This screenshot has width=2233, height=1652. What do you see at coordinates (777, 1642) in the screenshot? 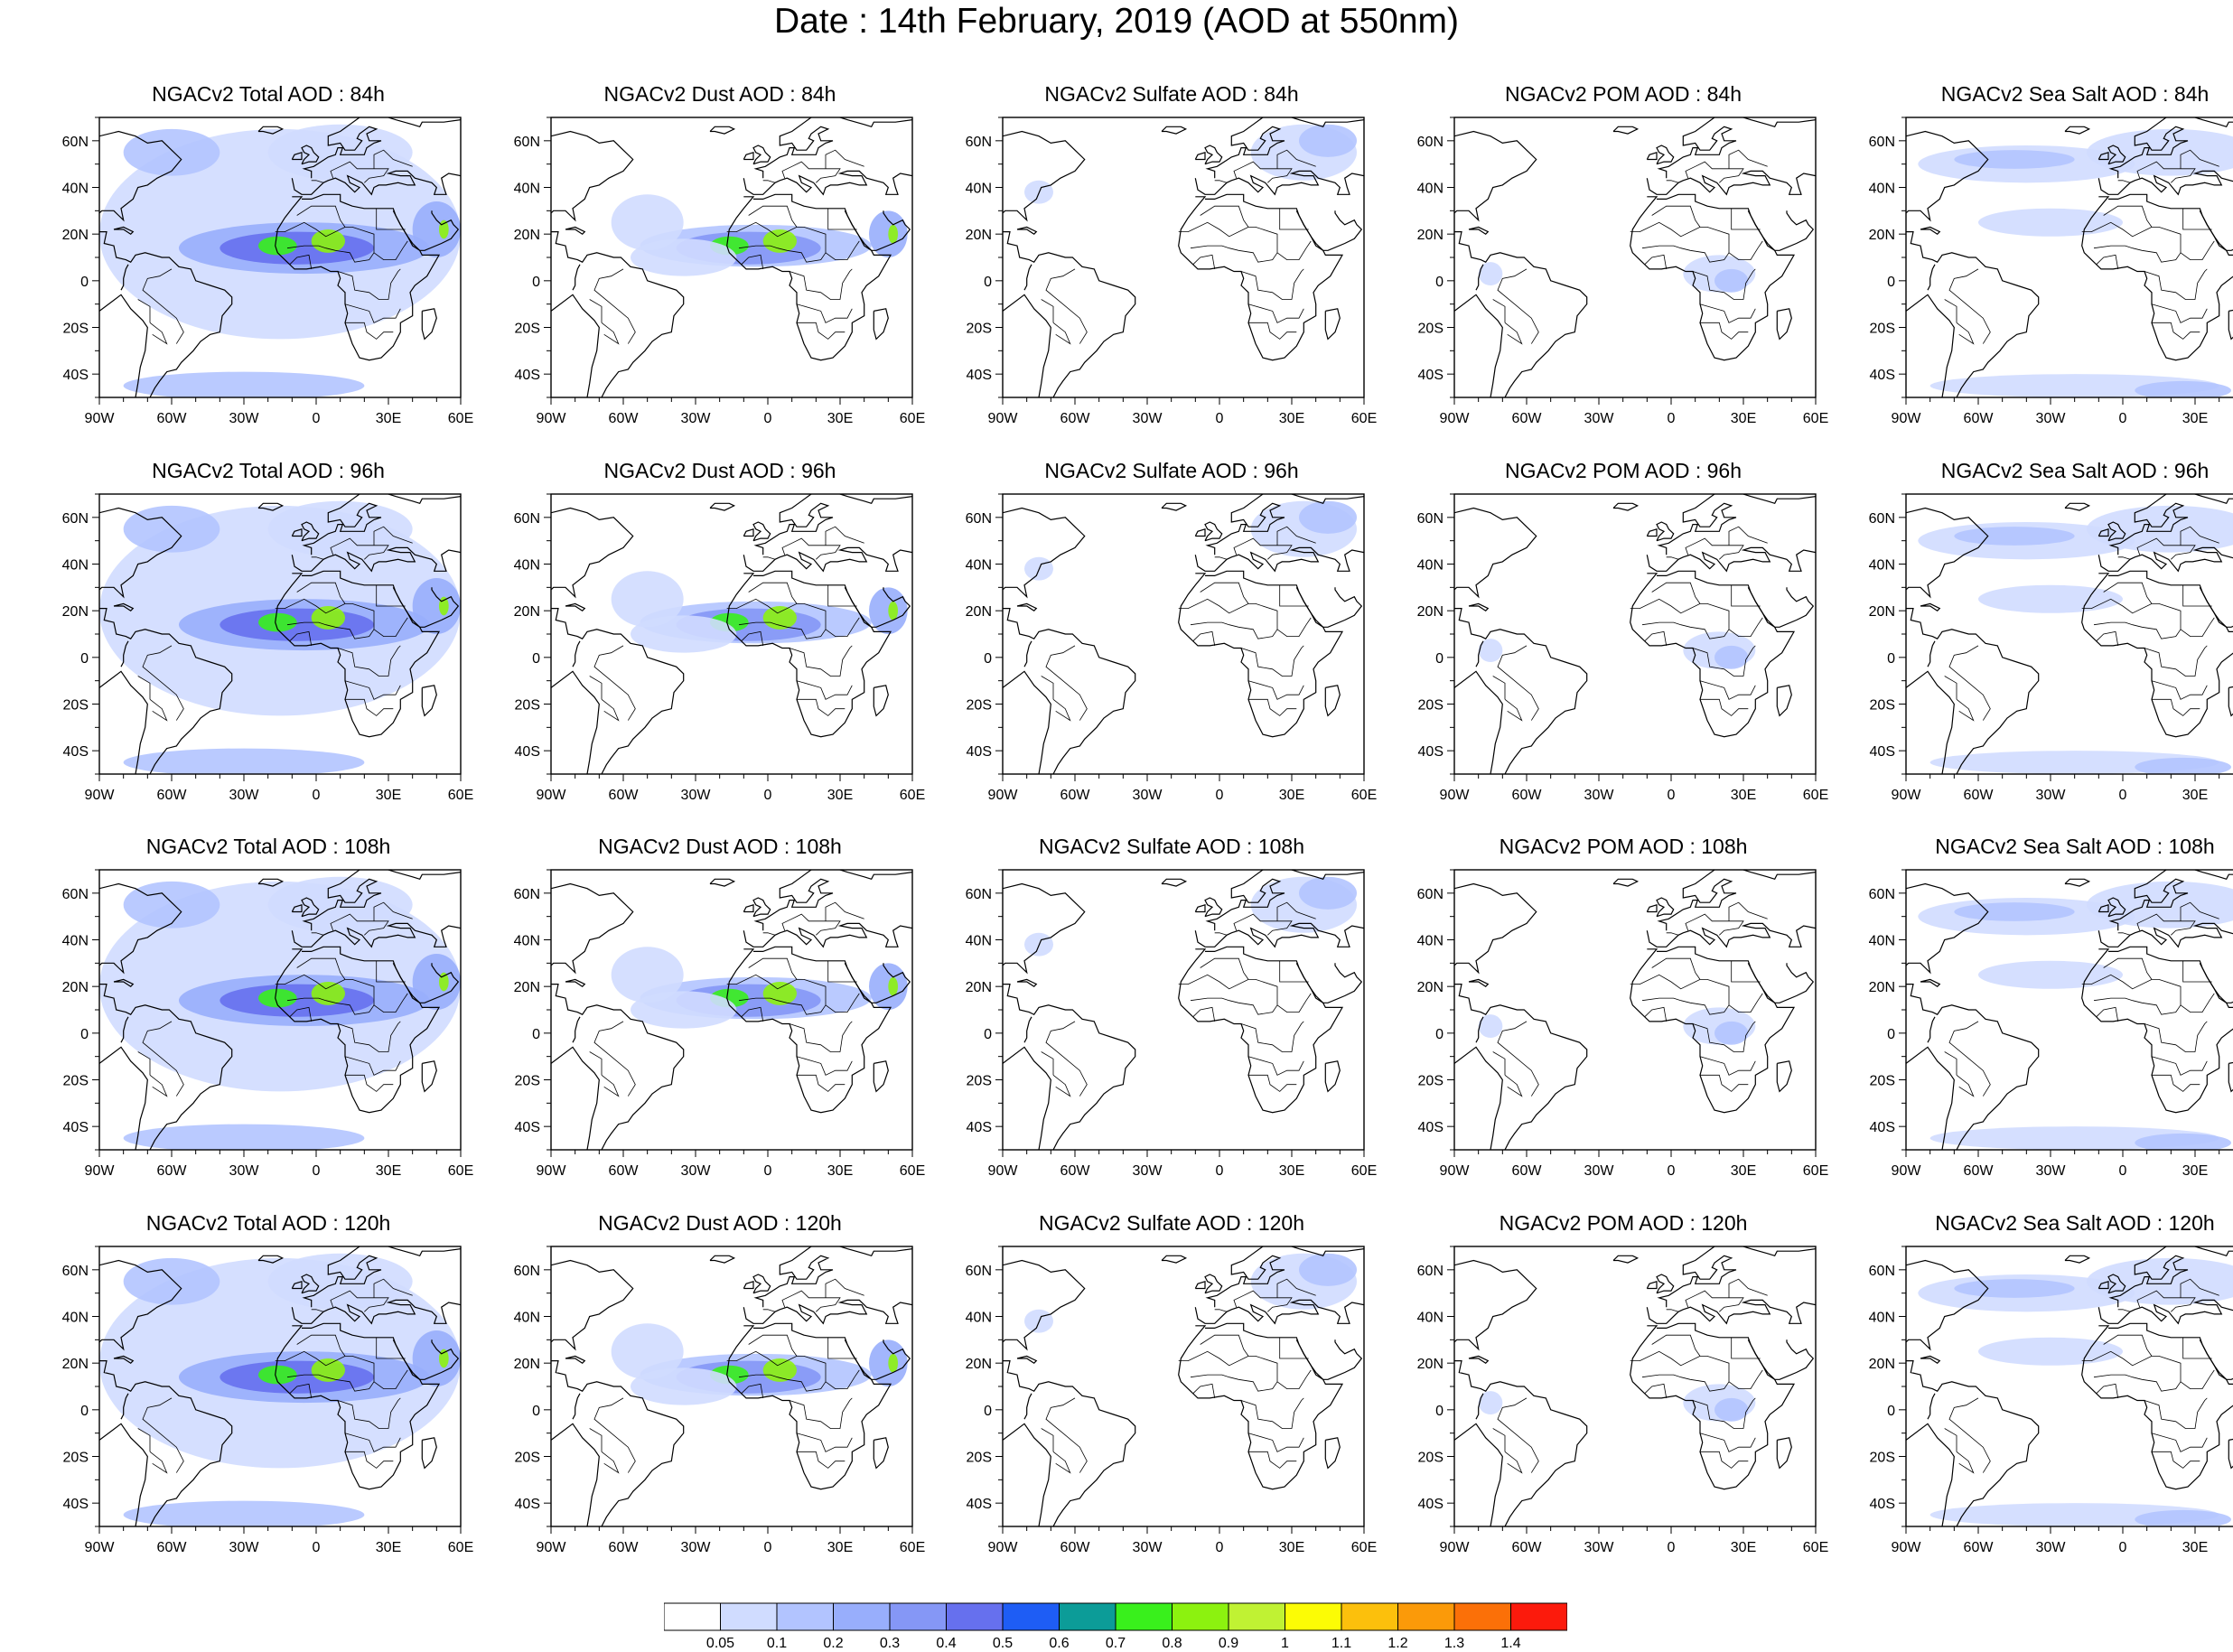
I see `colorbar-label: 0.1` at bounding box center [777, 1642].